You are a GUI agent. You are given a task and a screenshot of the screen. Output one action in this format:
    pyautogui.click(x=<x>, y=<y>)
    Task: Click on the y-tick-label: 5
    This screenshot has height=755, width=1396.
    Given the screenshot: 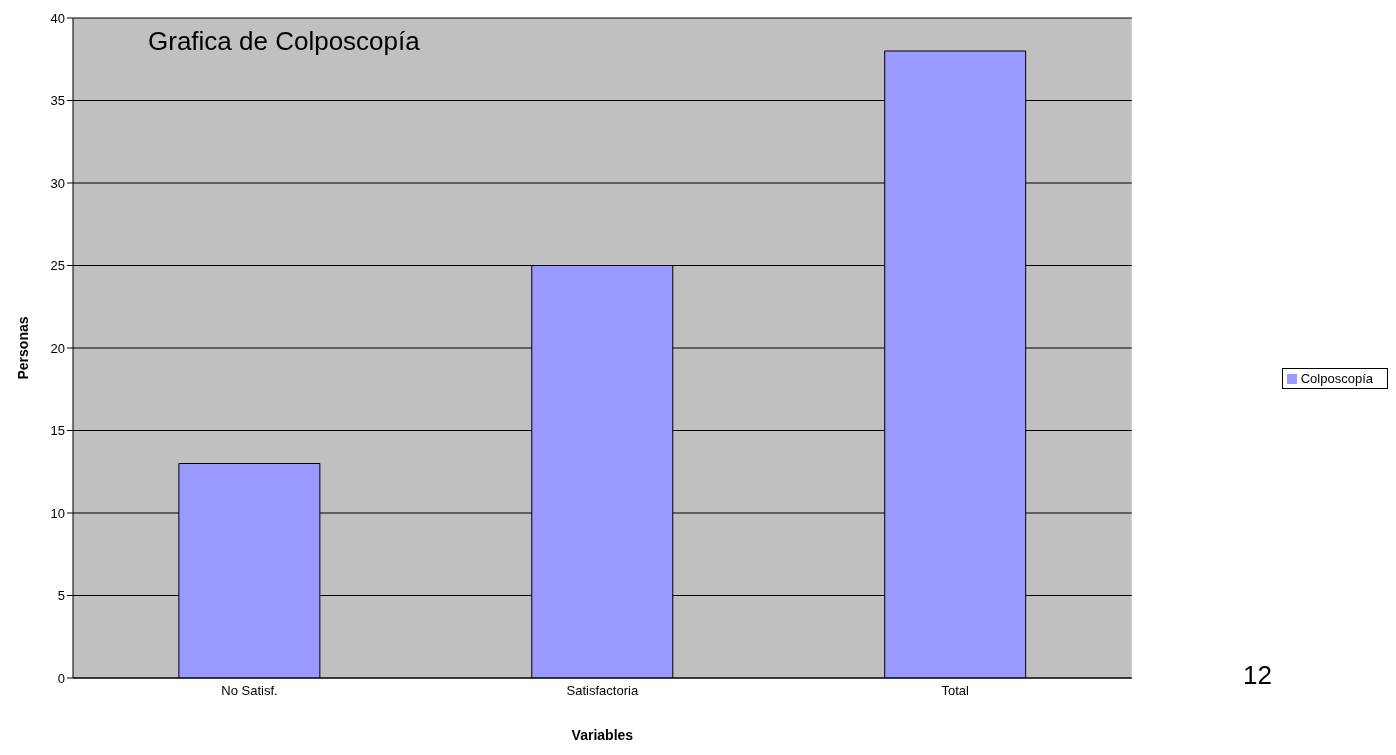 What is the action you would take?
    pyautogui.click(x=61, y=596)
    